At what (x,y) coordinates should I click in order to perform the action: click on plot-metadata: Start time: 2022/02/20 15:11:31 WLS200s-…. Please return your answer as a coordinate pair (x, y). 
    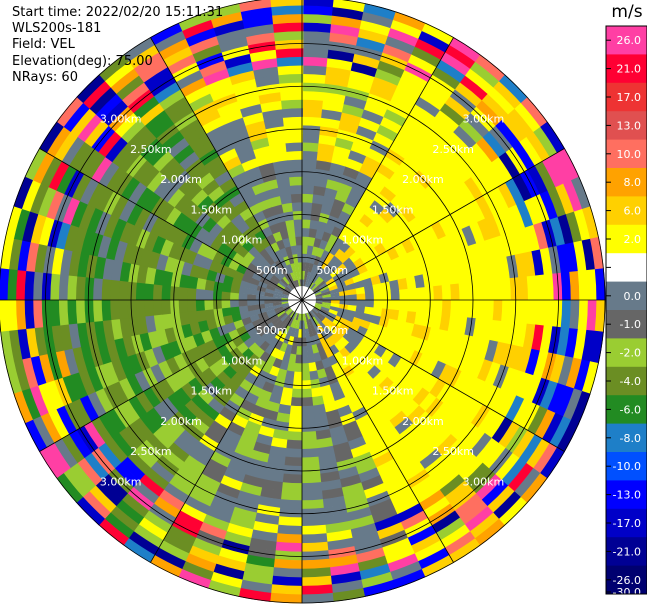
    Looking at the image, I should click on (117, 45).